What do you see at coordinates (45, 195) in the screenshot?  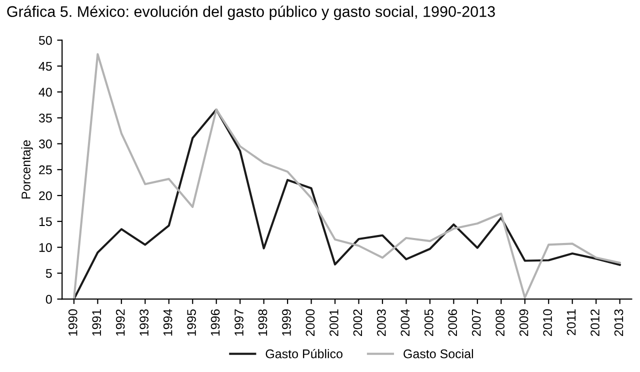 I see `y-tick-label: 20` at bounding box center [45, 195].